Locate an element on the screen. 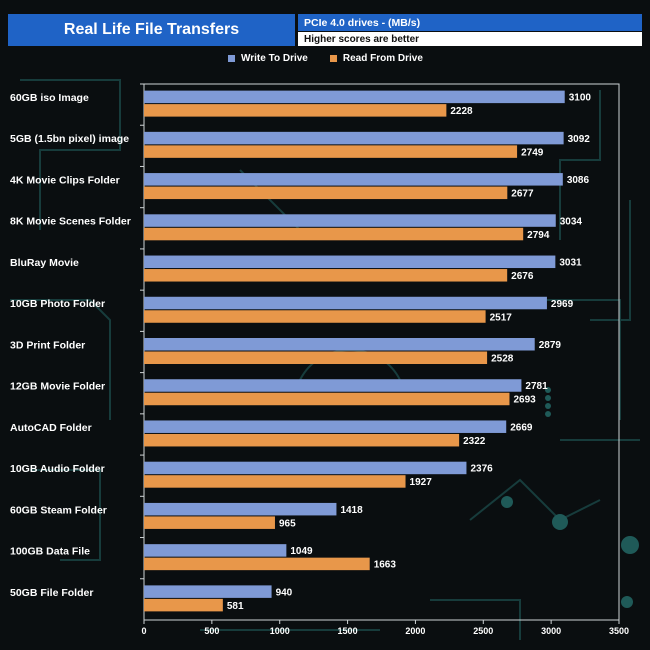 The image size is (650, 650). data-label: 2969 is located at coordinates (562, 304).